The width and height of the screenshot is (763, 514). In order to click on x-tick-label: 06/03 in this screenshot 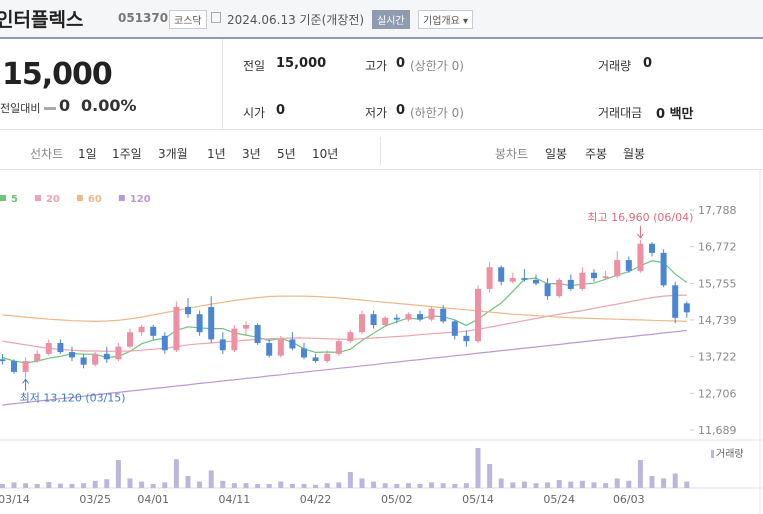, I will do `click(629, 499)`.